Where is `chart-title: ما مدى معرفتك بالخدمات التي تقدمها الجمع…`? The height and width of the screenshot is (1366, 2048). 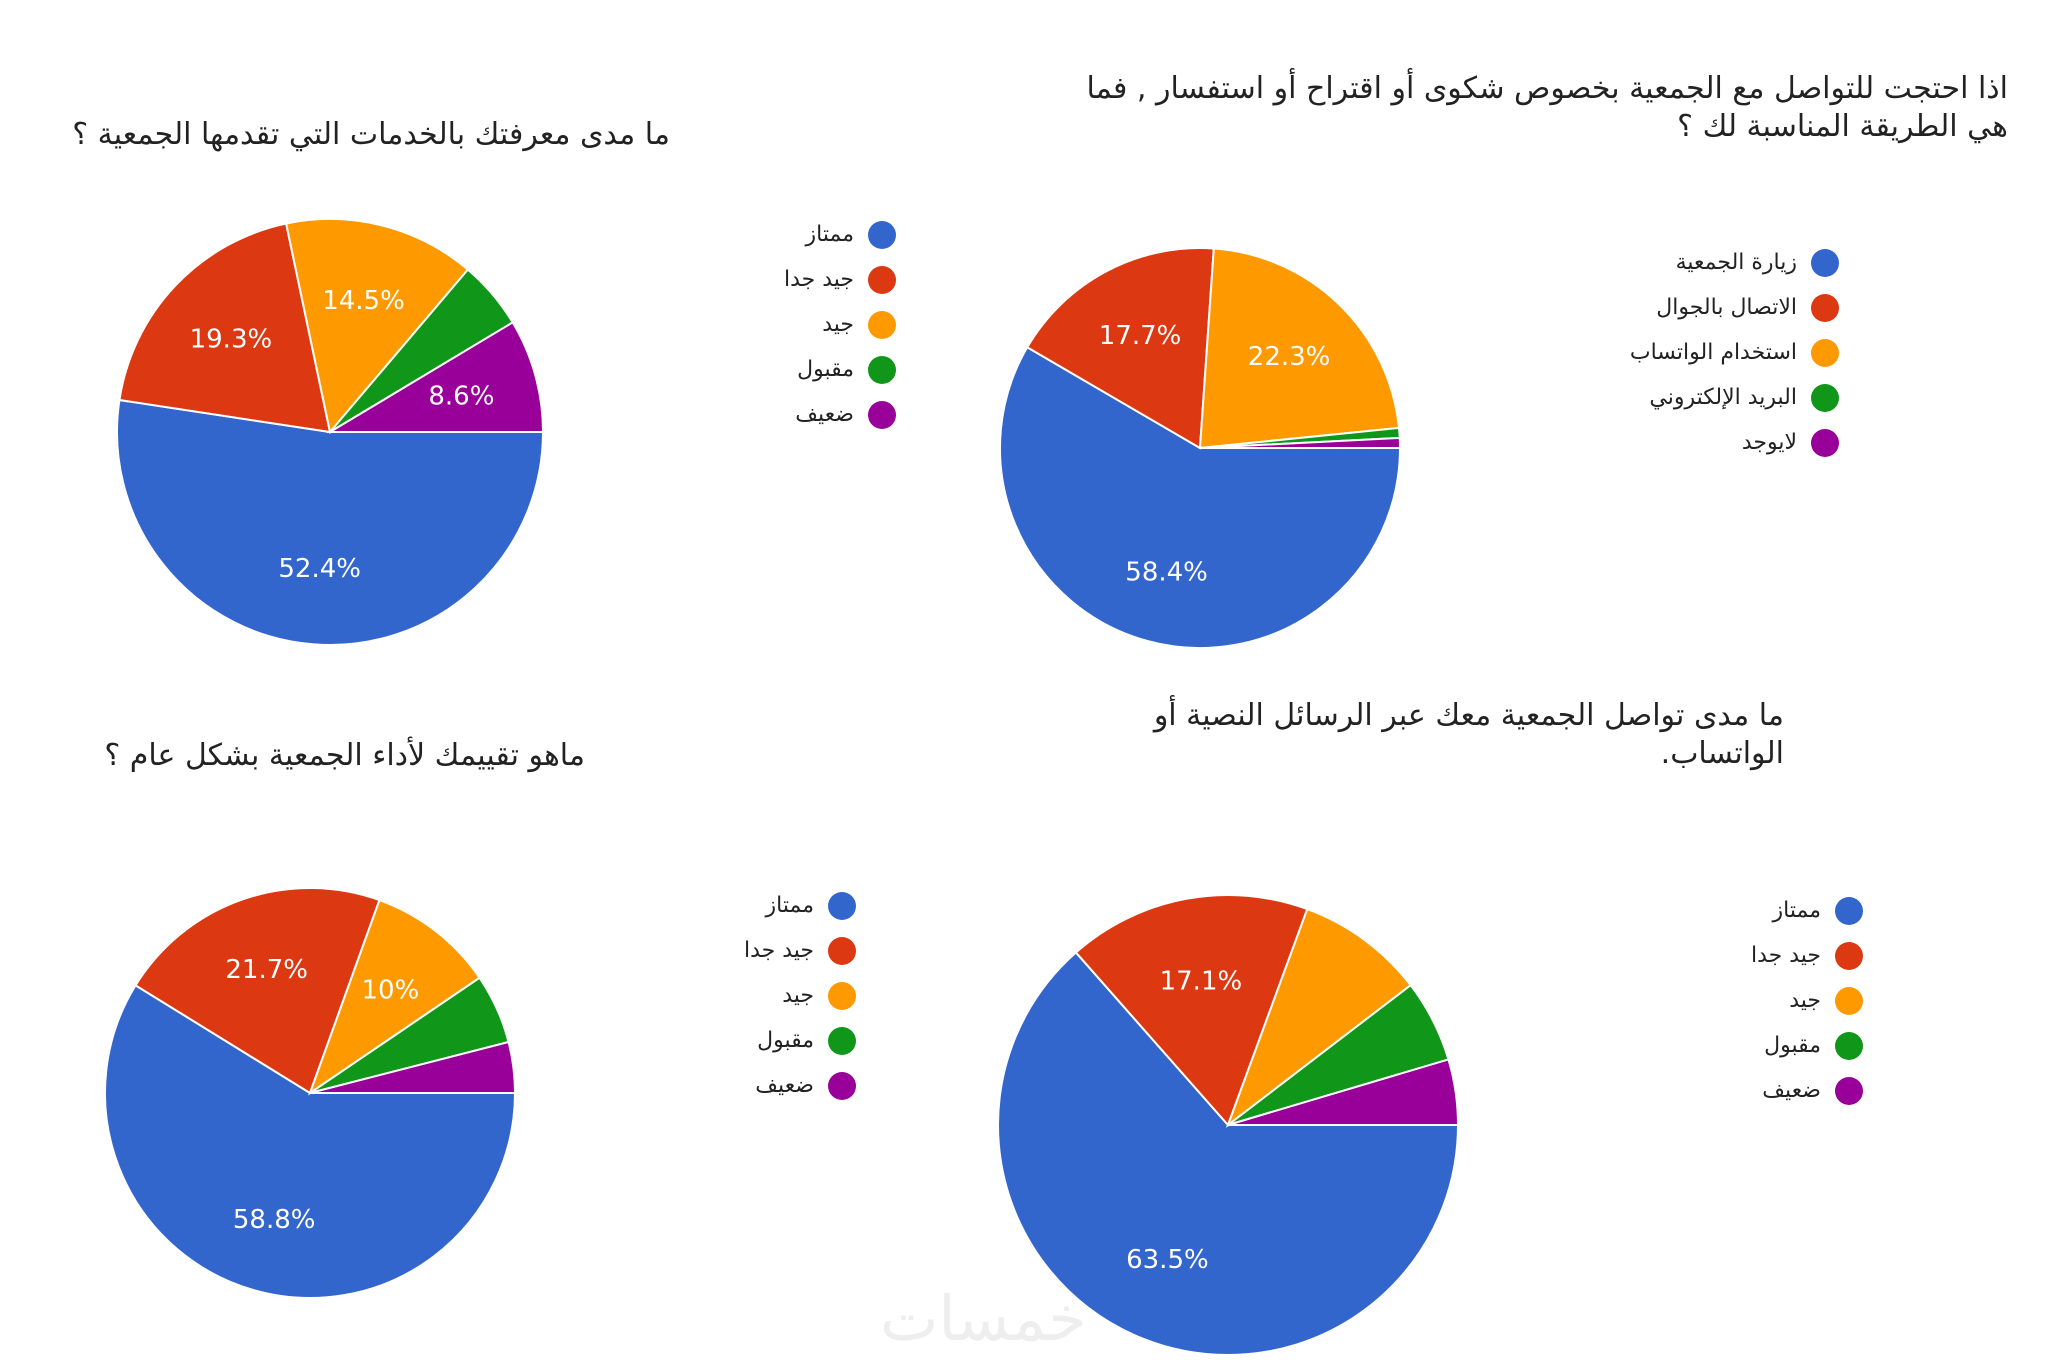 chart-title: ما مدى معرفتك بالخدمات التي تقدمها الجمع… is located at coordinates (371, 134).